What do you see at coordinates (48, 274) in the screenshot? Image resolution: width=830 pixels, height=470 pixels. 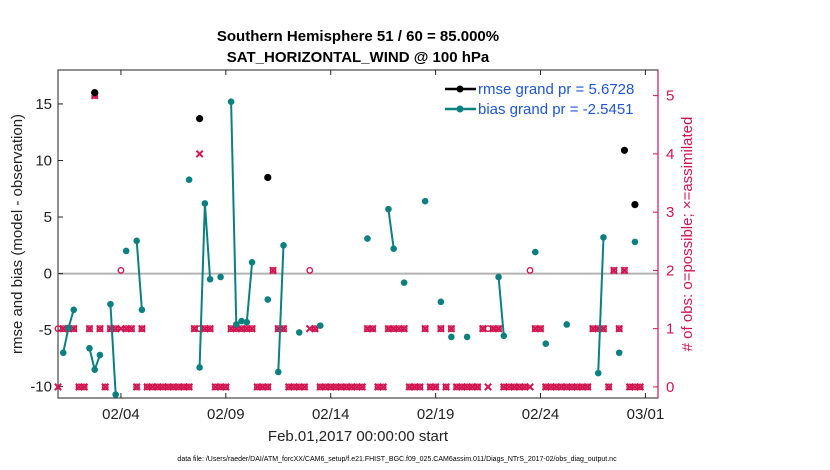 I see `y-tick-label-left: 0` at bounding box center [48, 274].